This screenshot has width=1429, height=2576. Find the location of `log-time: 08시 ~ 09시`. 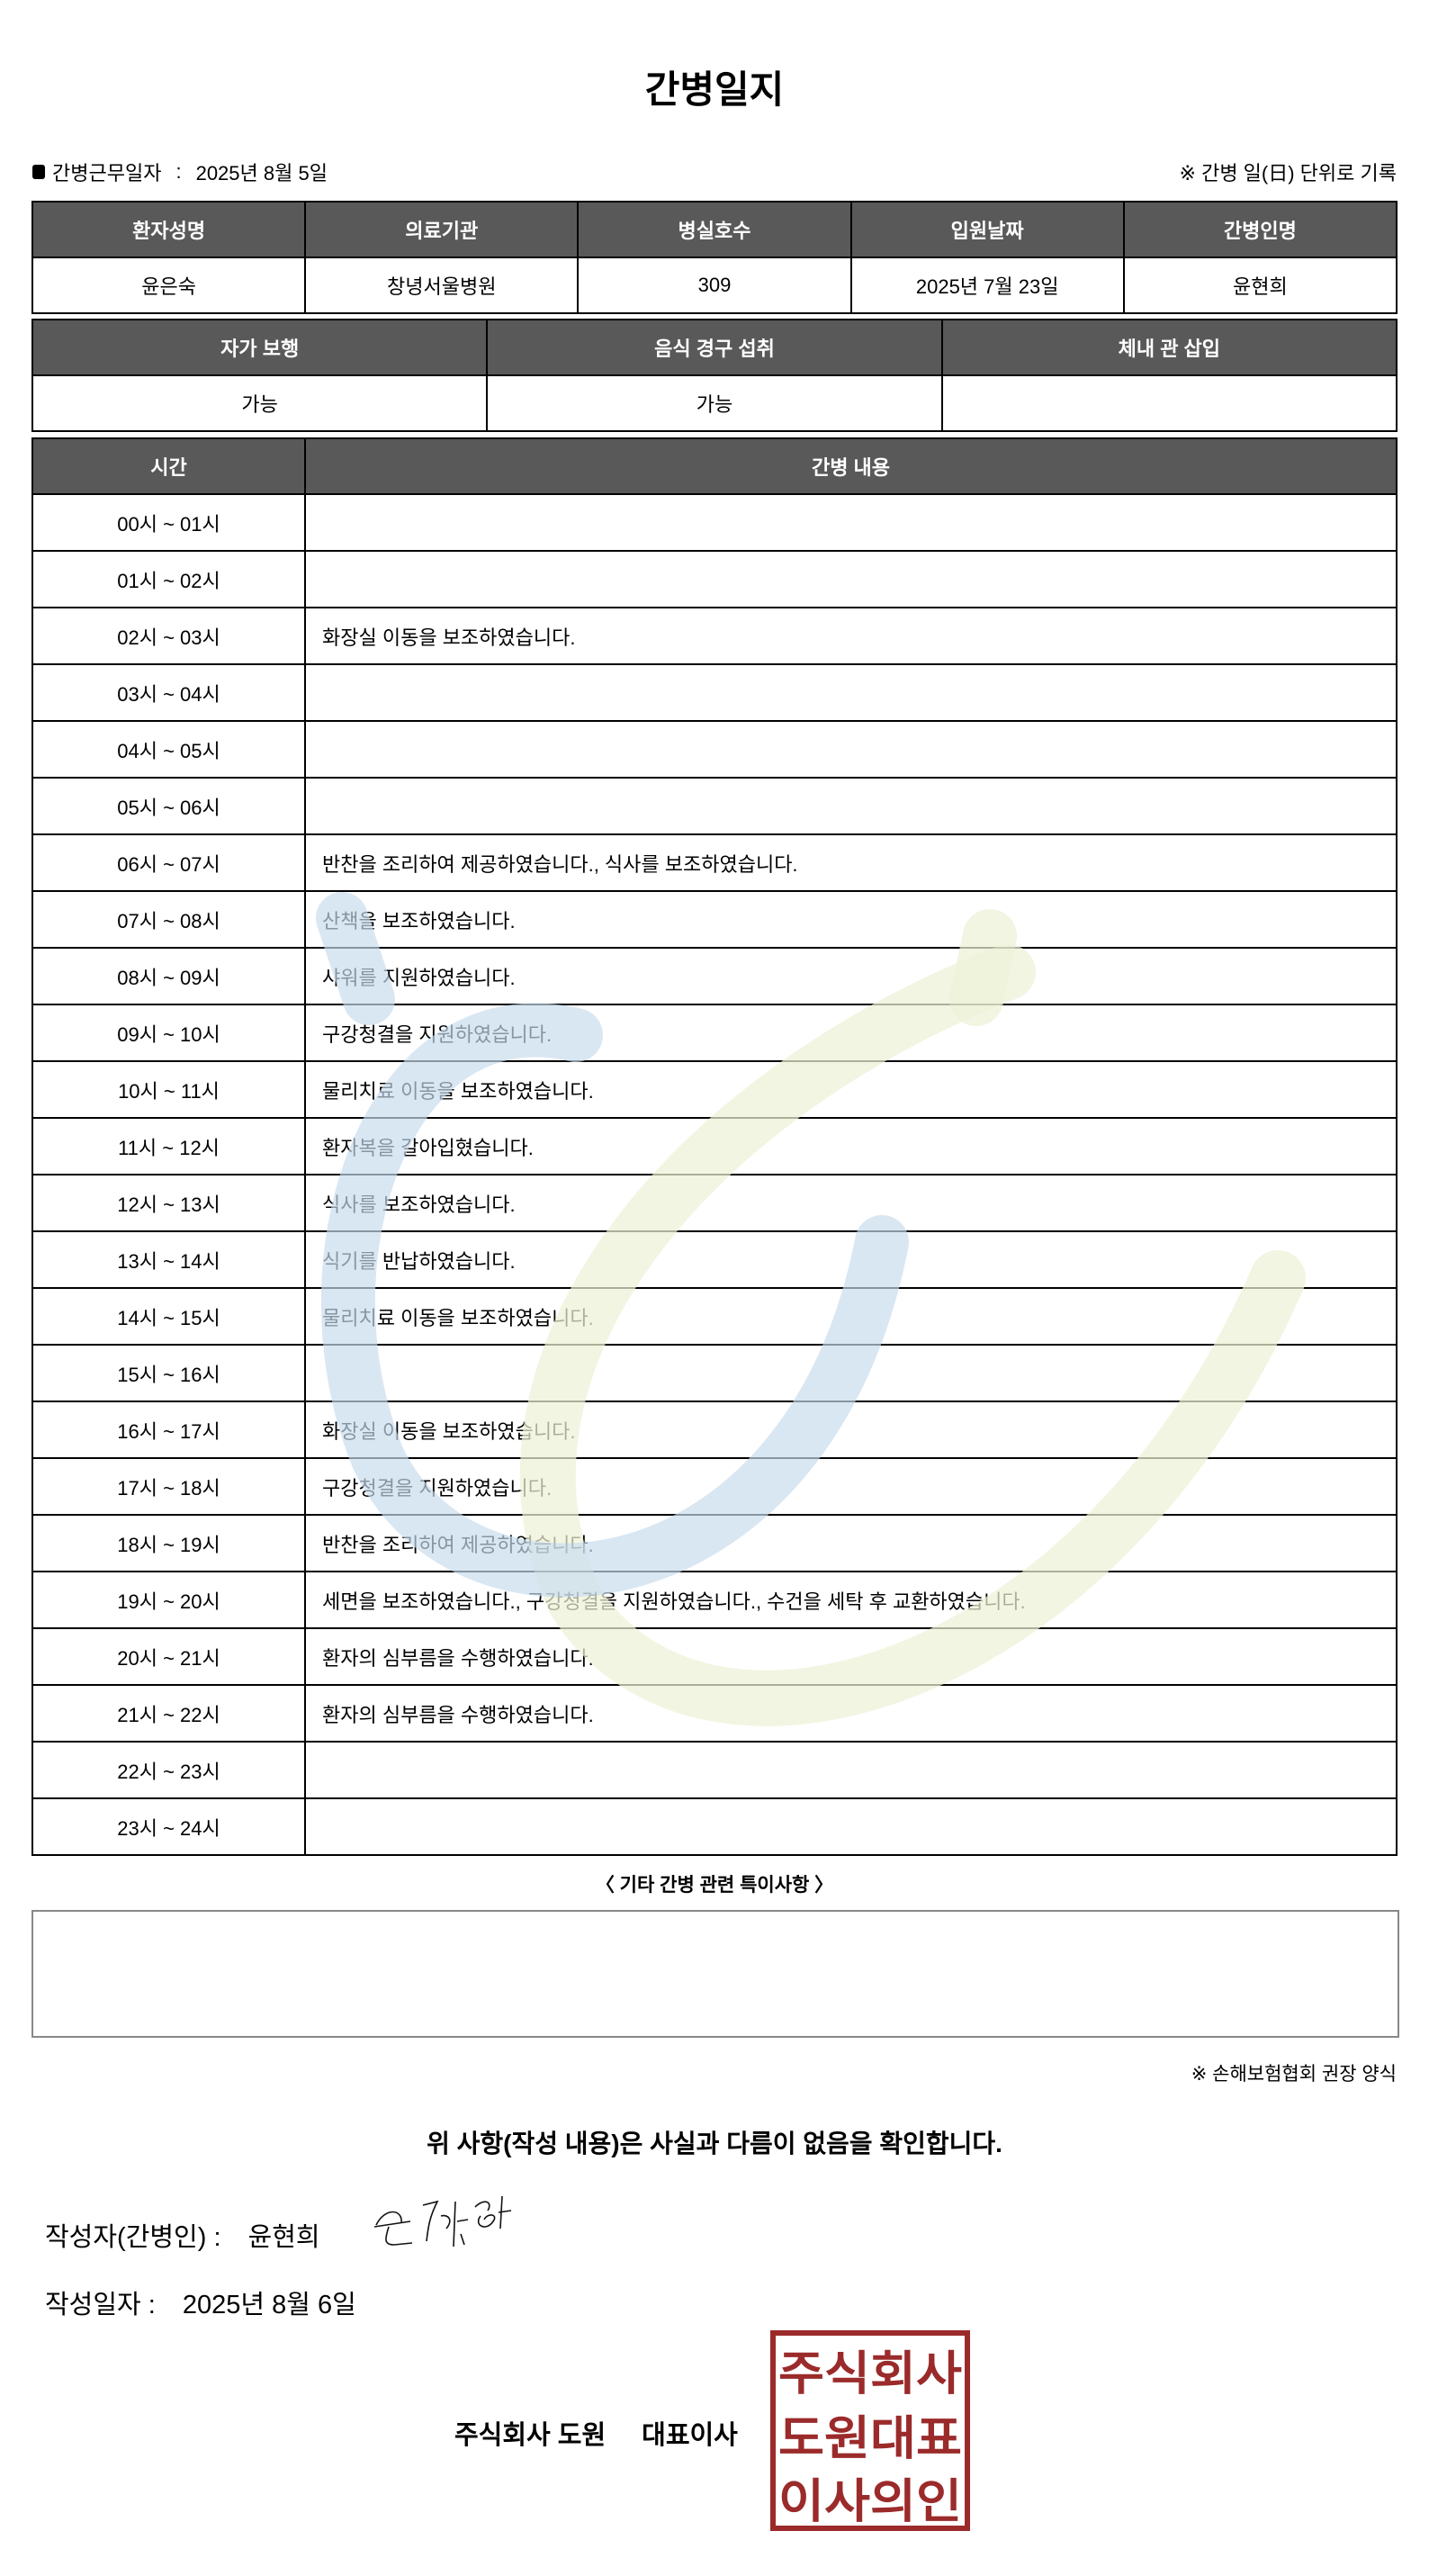

log-time: 08시 ~ 09시 is located at coordinates (168, 976).